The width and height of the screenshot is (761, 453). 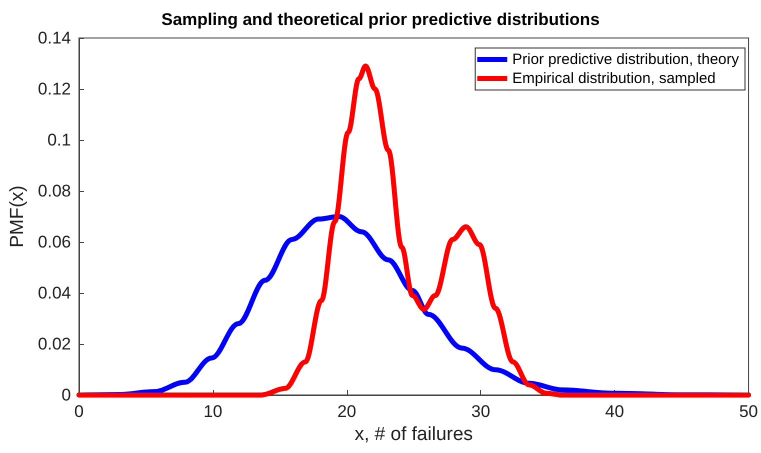 I want to click on y-tick-label: 0.04, so click(x=54, y=293).